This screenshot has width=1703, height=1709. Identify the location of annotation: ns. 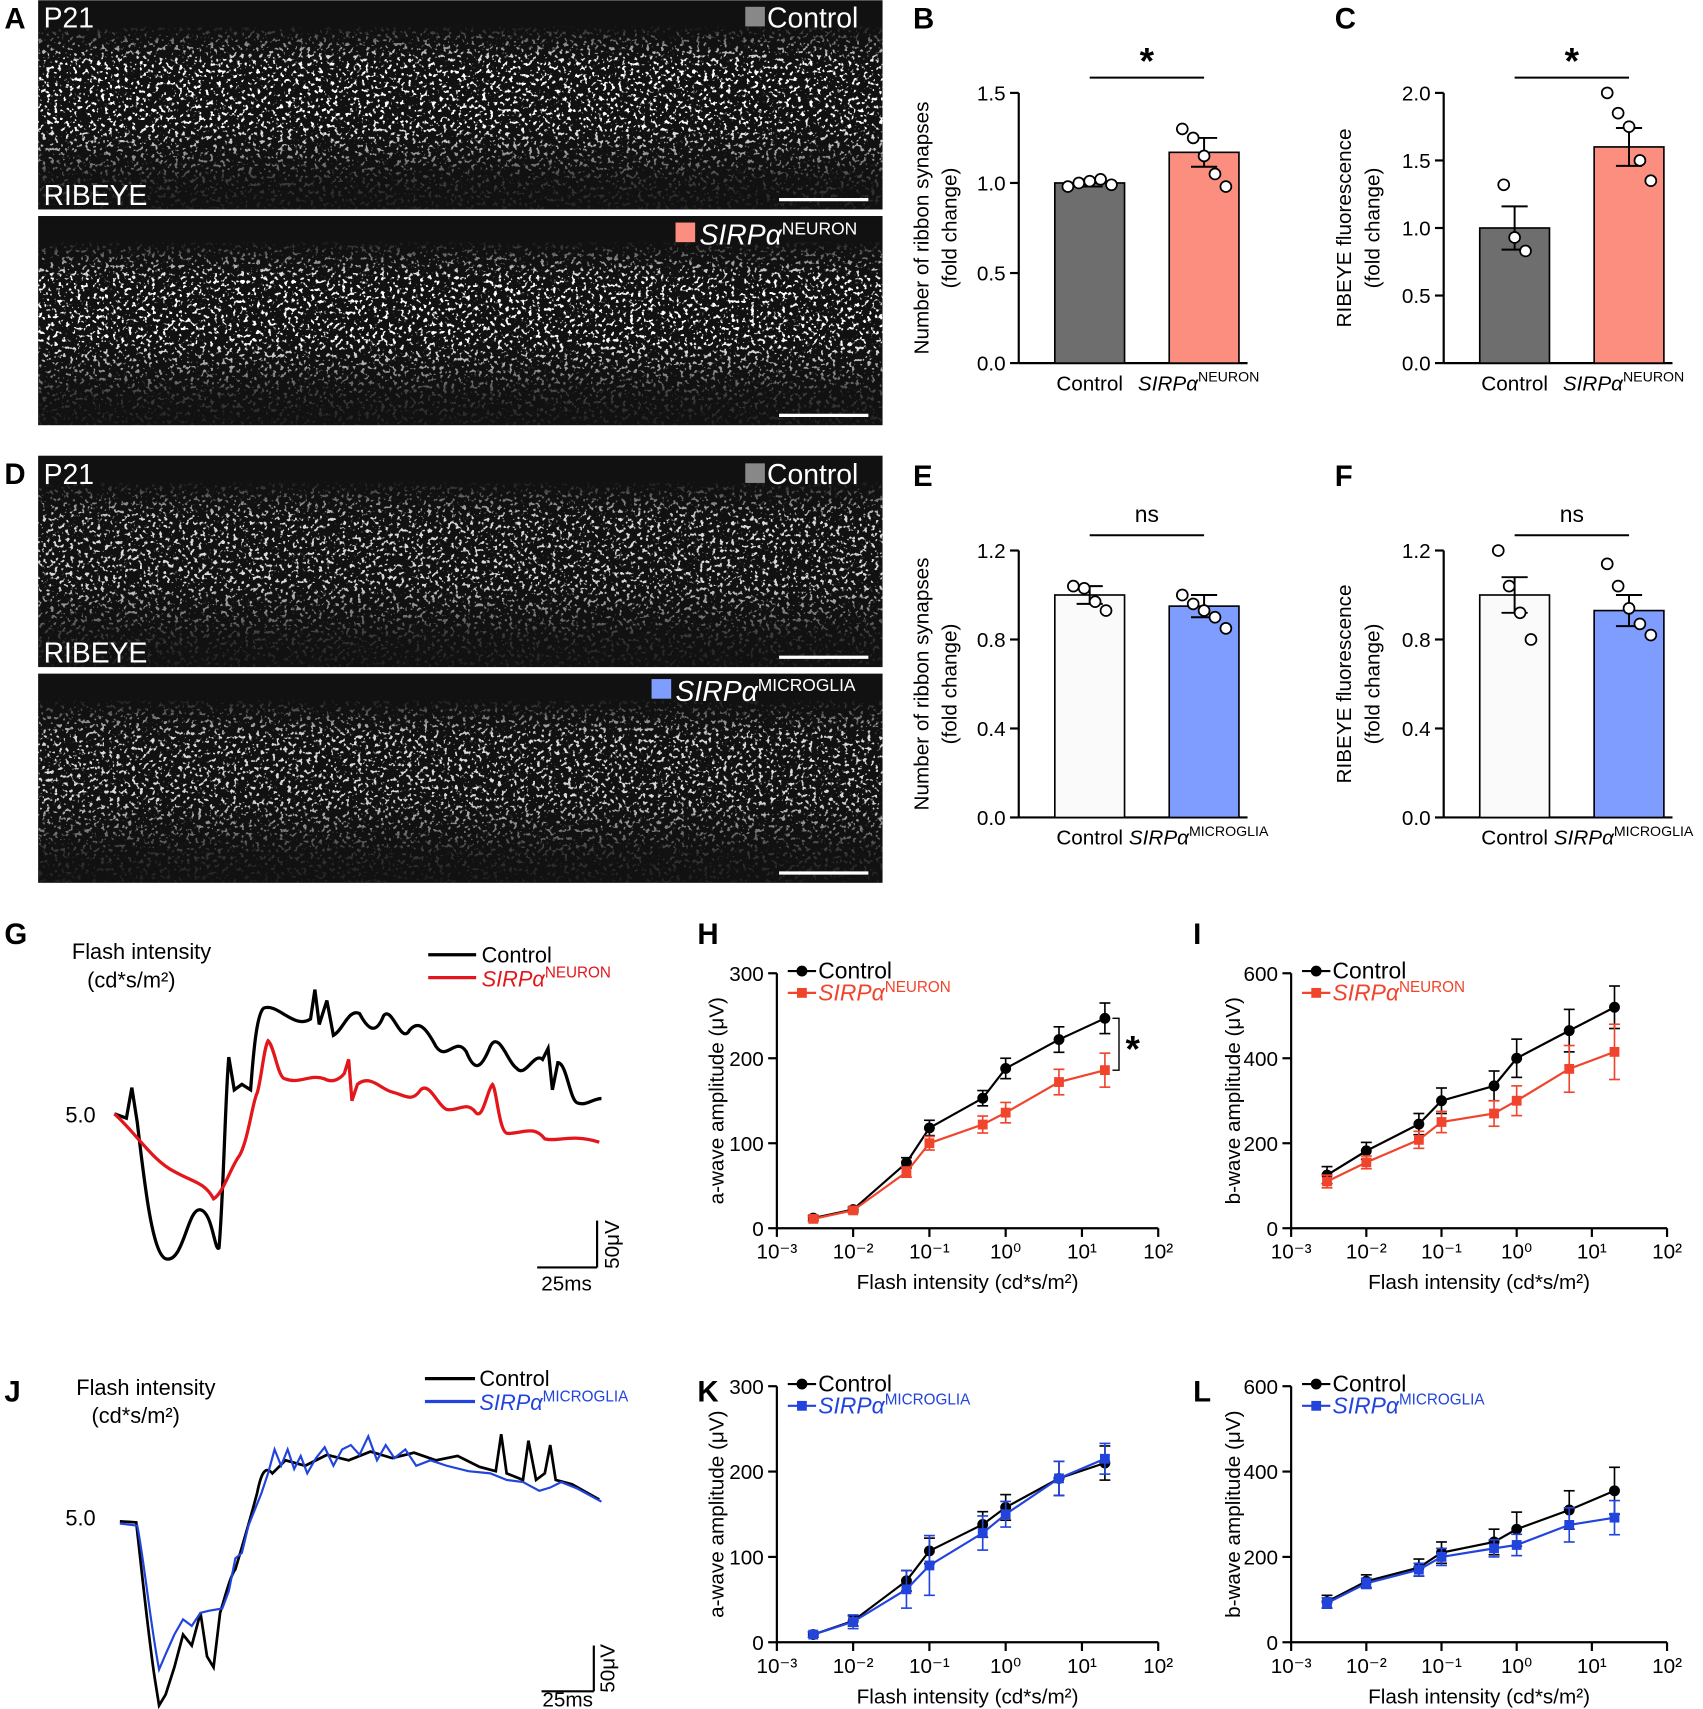
(1572, 514).